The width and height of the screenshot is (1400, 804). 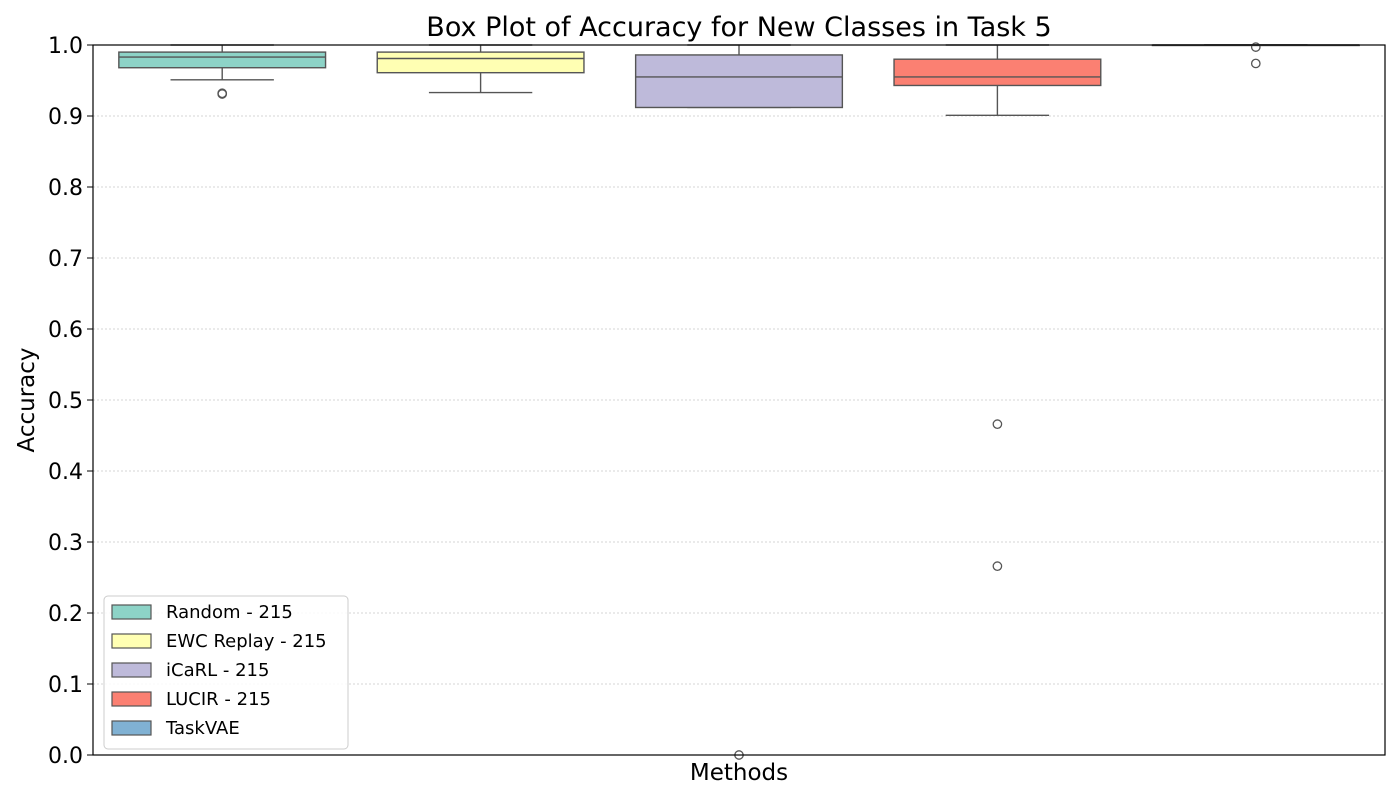 I want to click on y-tick-label: 0.4, so click(x=65, y=472).